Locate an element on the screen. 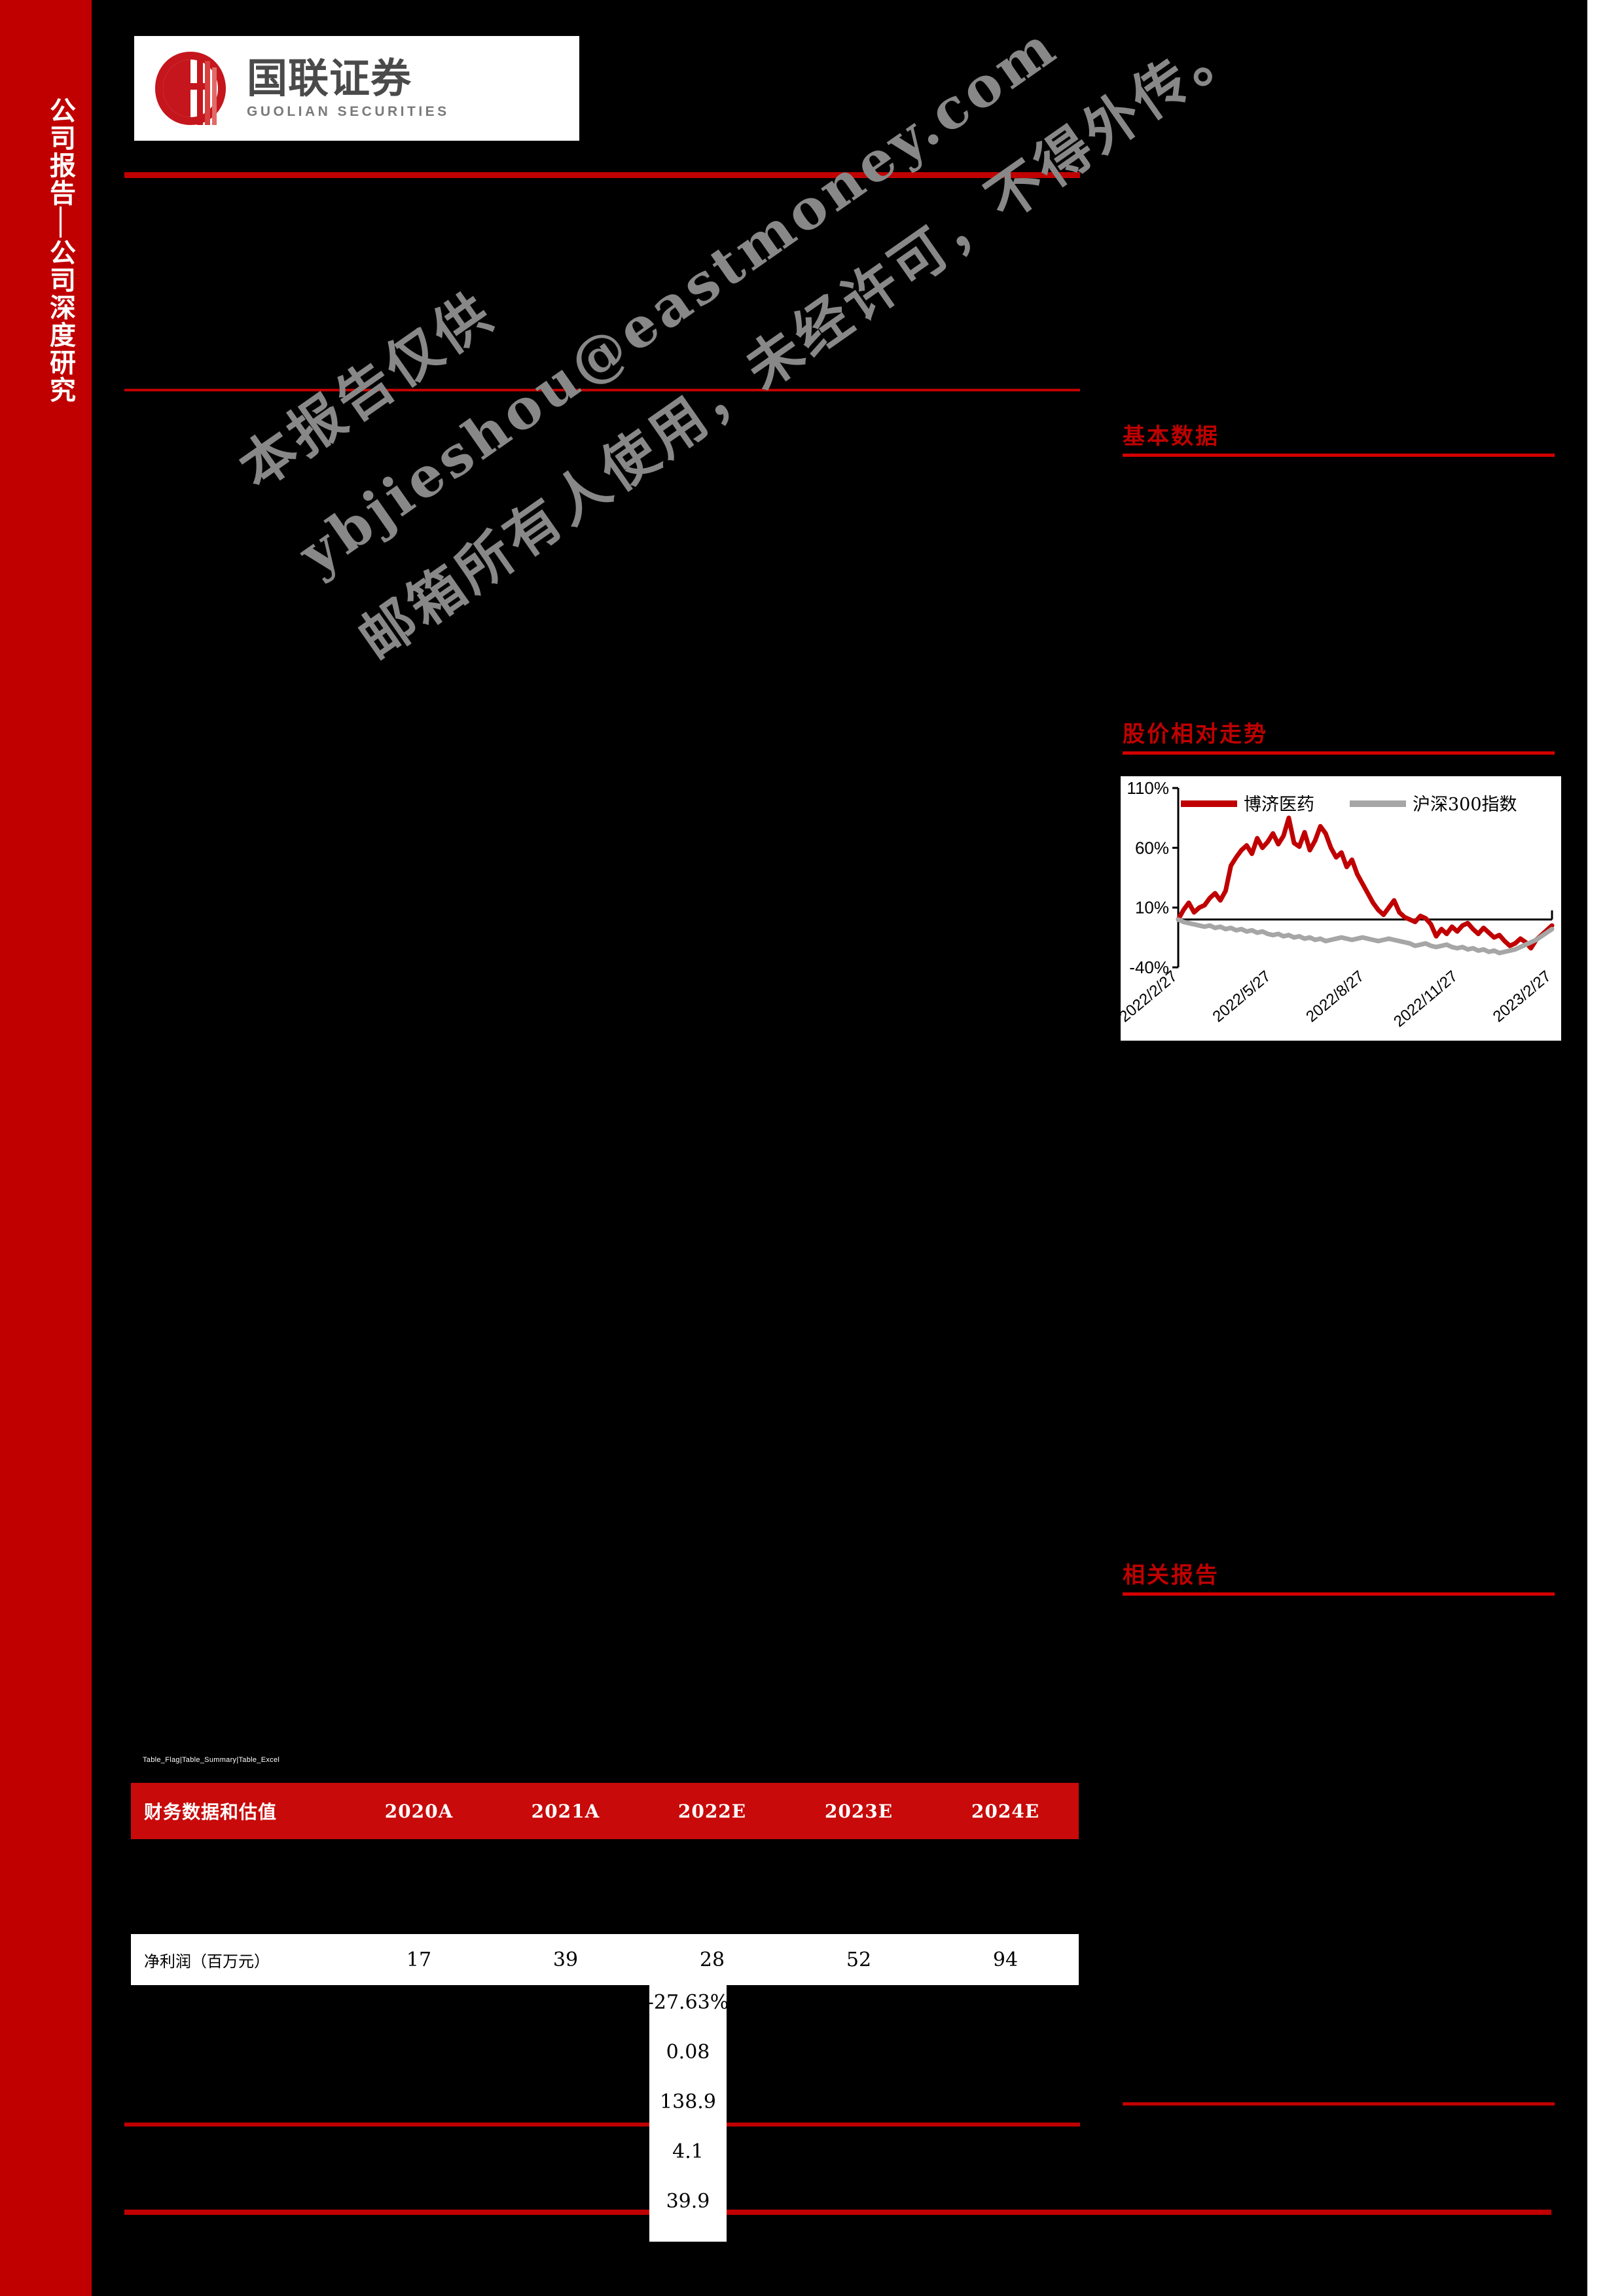 This screenshot has width=1624, height=2296. section-related-reports: 相关报告 is located at coordinates (1339, 1580).